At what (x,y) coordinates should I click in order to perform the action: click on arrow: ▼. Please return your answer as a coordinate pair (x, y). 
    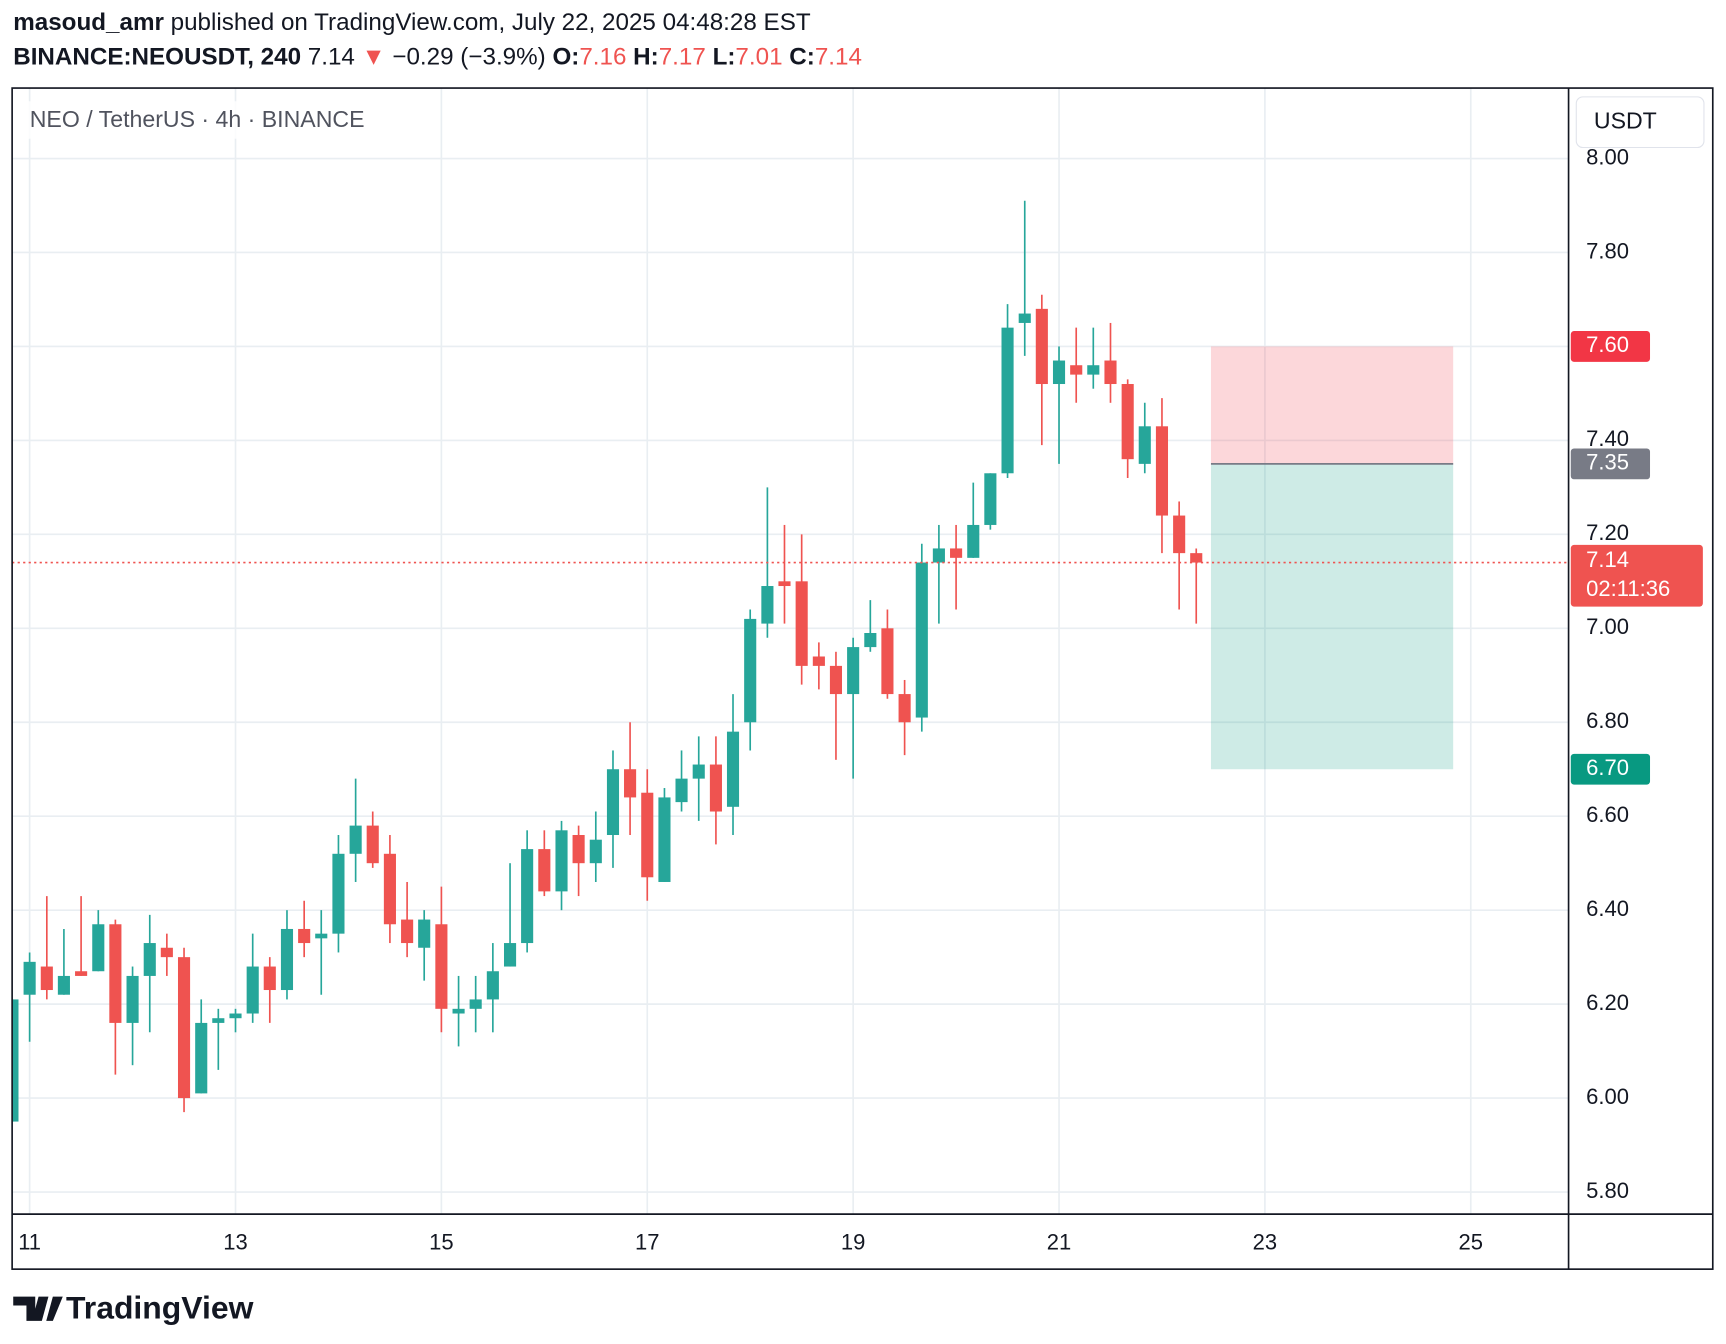
    Looking at the image, I should click on (374, 57).